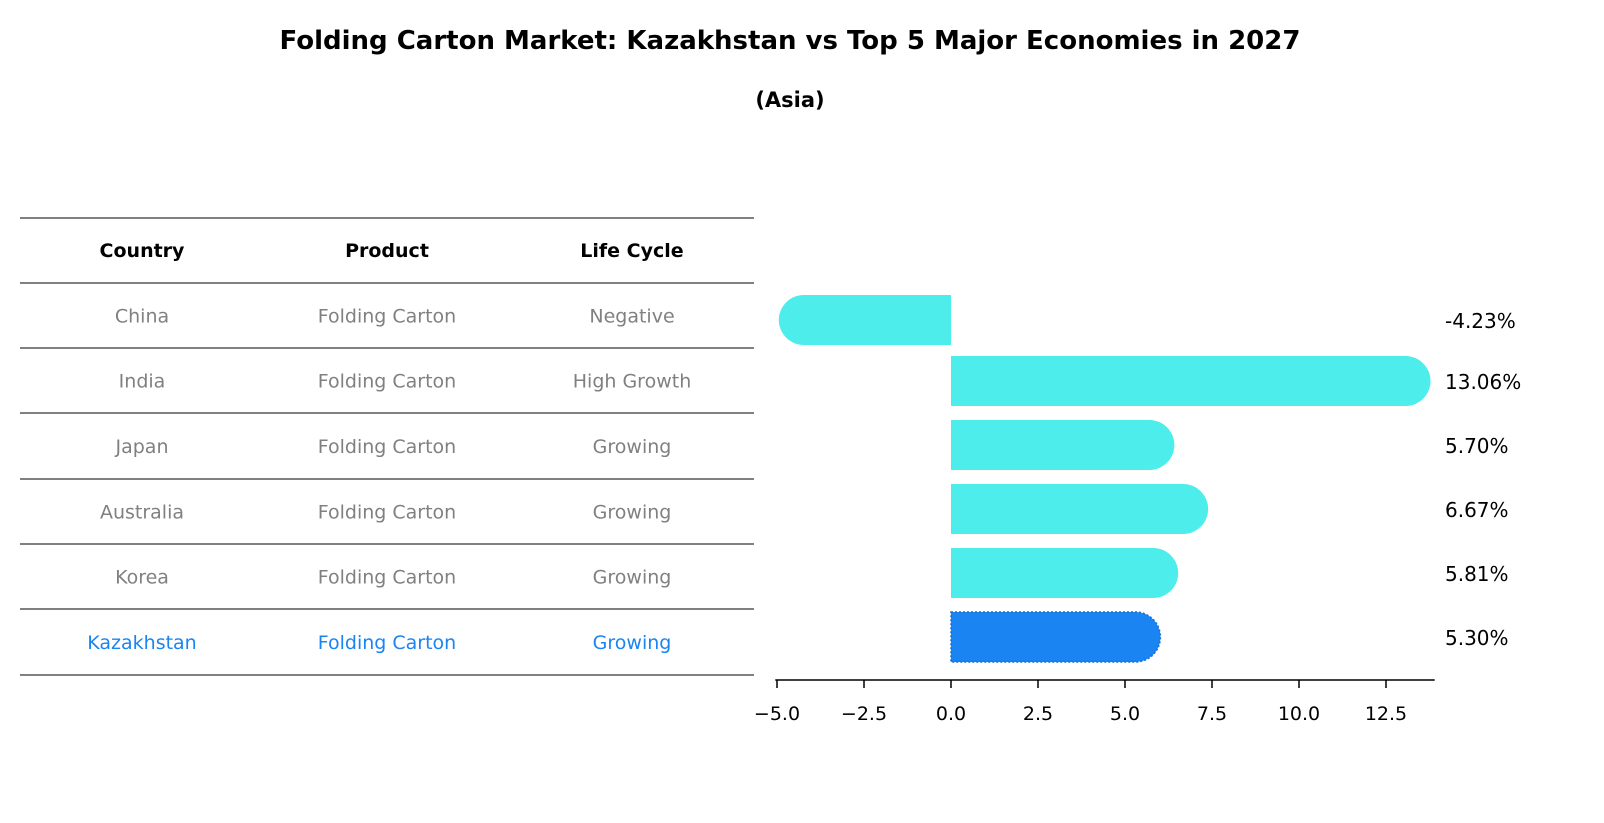 The width and height of the screenshot is (1604, 823). I want to click on x-tick-label: 12.5, so click(1386, 714).